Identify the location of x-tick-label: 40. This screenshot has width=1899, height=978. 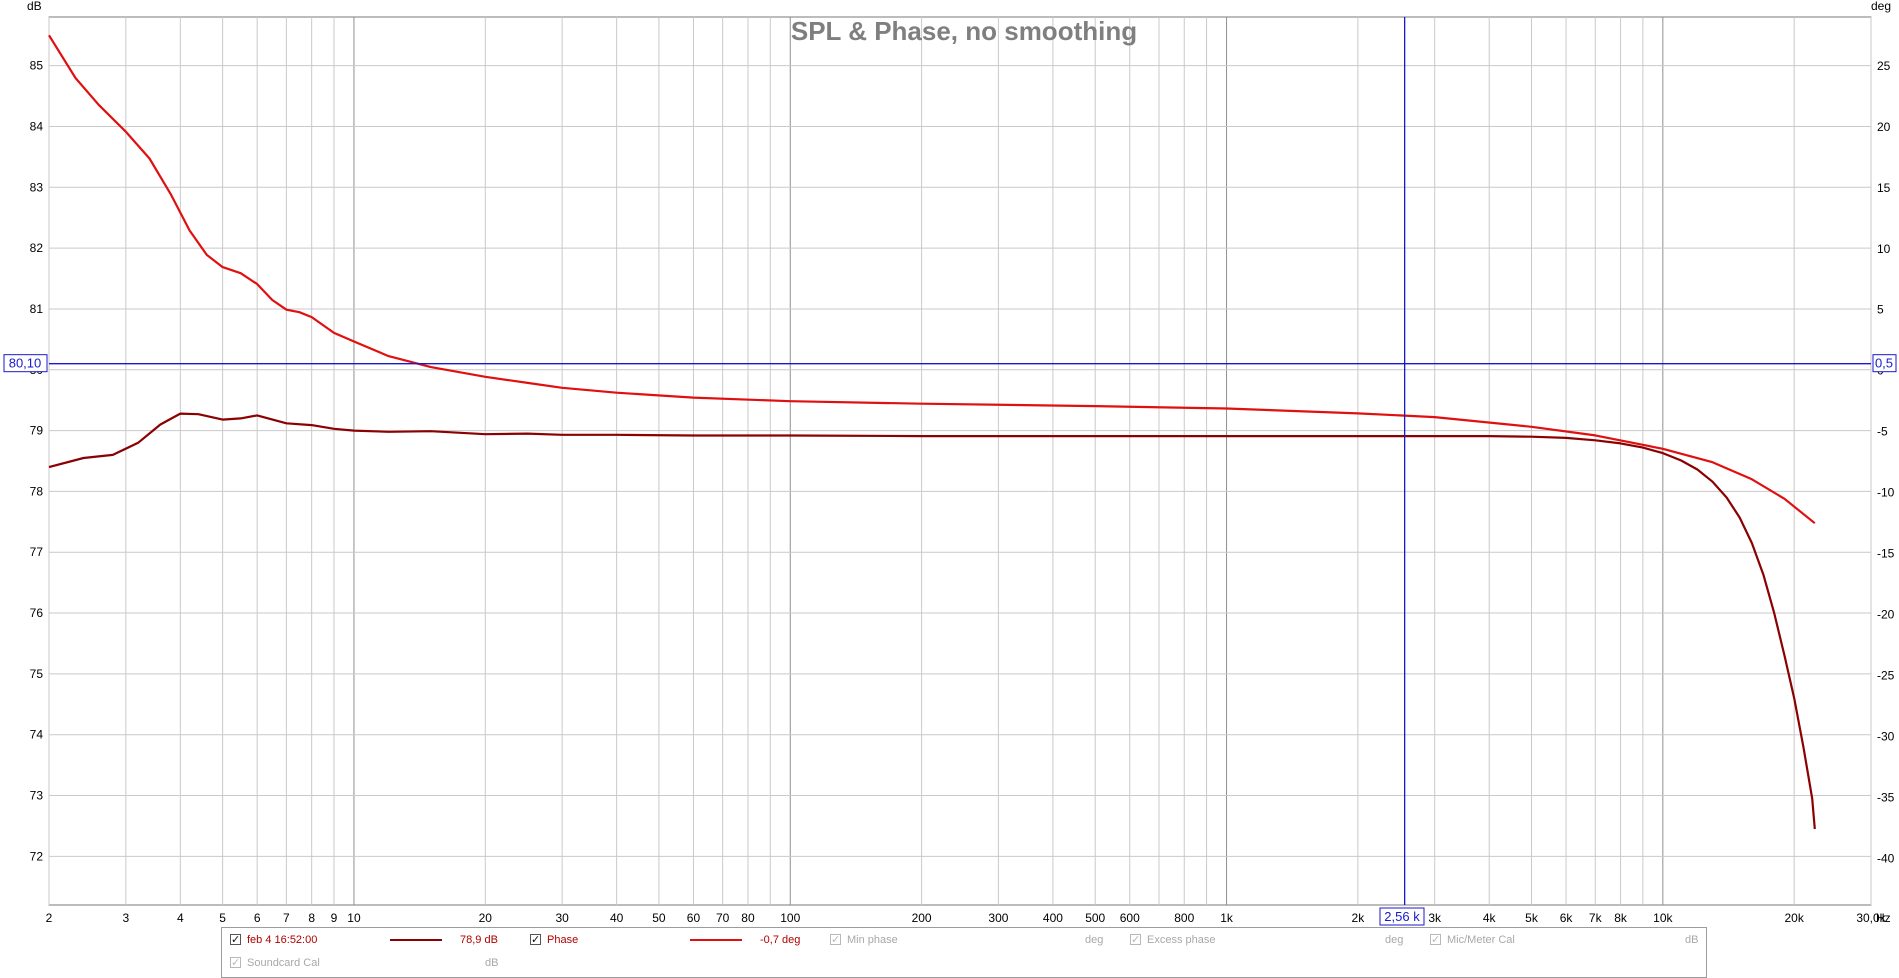
(617, 918).